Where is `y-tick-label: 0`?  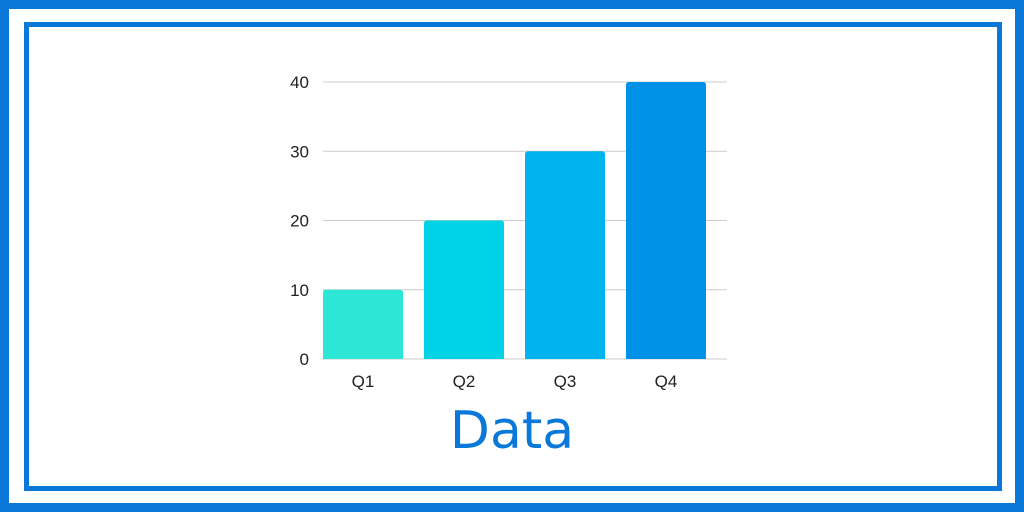 y-tick-label: 0 is located at coordinates (304, 359).